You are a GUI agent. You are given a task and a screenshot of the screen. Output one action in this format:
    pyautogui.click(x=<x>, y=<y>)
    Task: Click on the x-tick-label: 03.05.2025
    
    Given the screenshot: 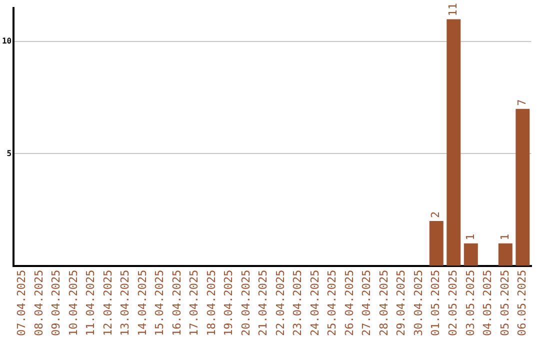 What is the action you would take?
    pyautogui.click(x=470, y=303)
    